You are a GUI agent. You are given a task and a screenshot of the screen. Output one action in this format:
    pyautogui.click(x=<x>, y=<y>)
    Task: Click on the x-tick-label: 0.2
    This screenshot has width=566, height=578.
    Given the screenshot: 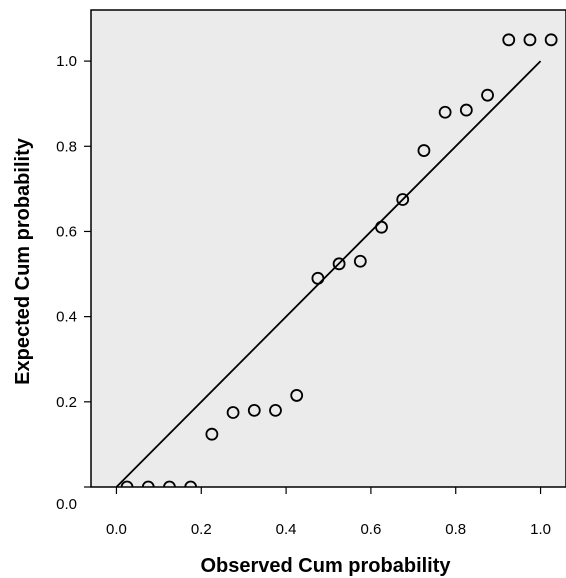 What is the action you would take?
    pyautogui.click(x=201, y=529)
    